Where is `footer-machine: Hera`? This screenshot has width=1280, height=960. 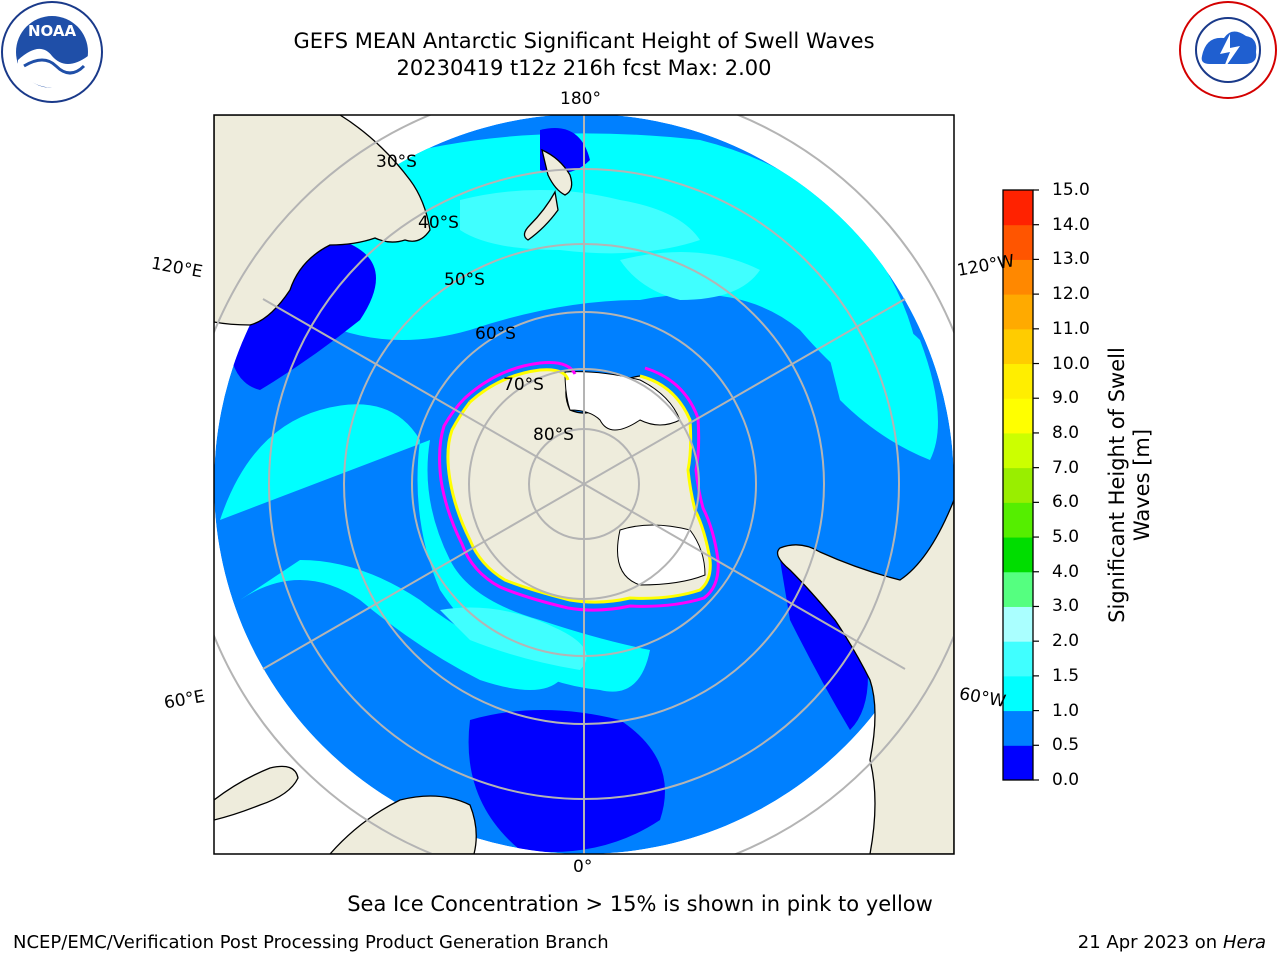 footer-machine: Hera is located at coordinates (1244, 942).